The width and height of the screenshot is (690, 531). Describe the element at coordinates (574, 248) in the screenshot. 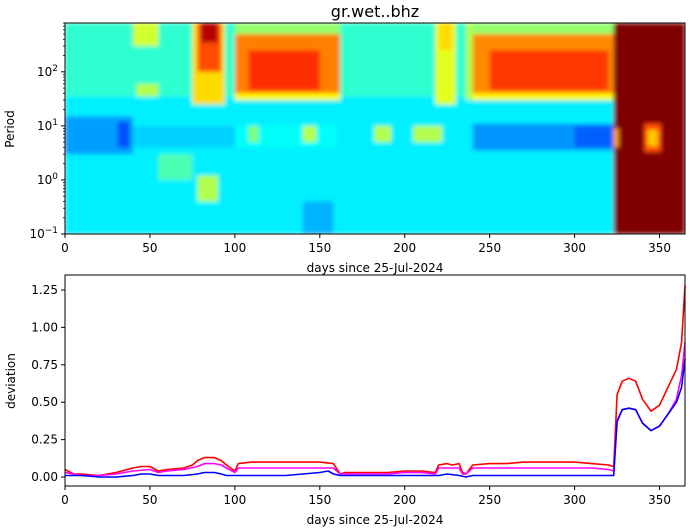

I see `heatmap-x-tick-label: 300` at that location.